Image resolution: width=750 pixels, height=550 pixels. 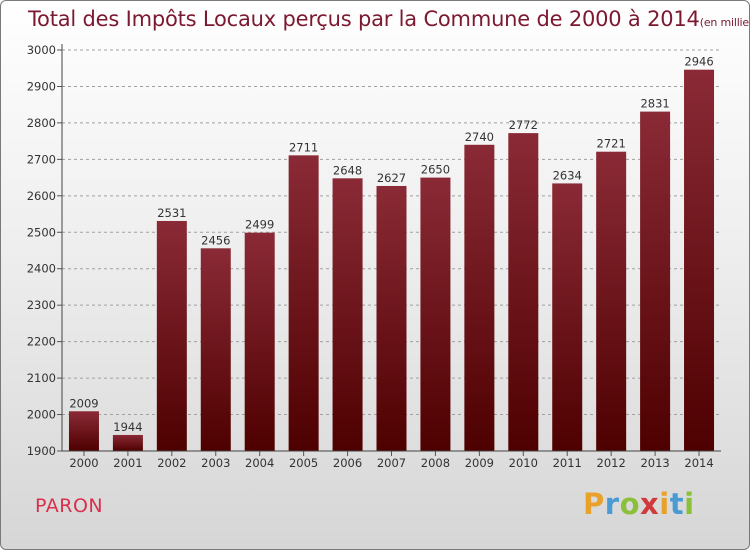 What do you see at coordinates (41, 196) in the screenshot?
I see `y-tick-label: 2600` at bounding box center [41, 196].